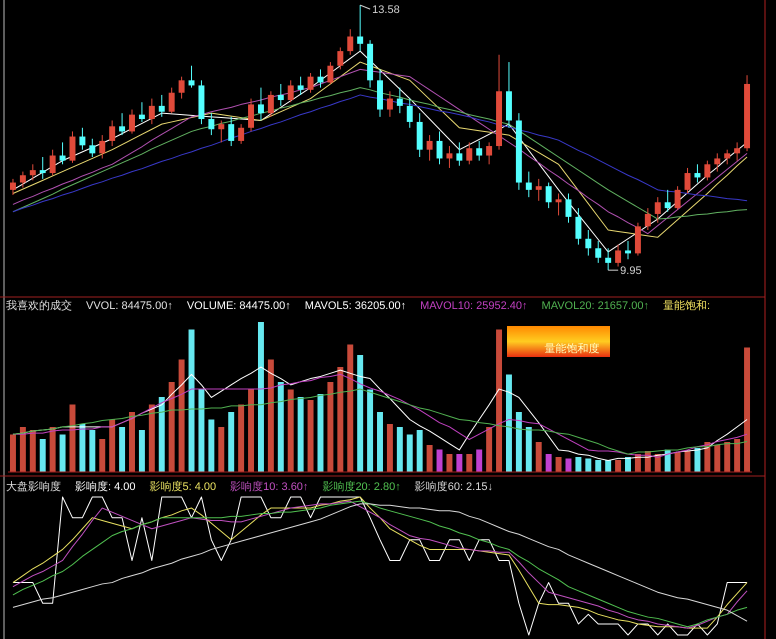 This screenshot has height=639, width=776. What do you see at coordinates (105, 486) in the screenshot?
I see `series-label: 影响度: 4.00` at bounding box center [105, 486].